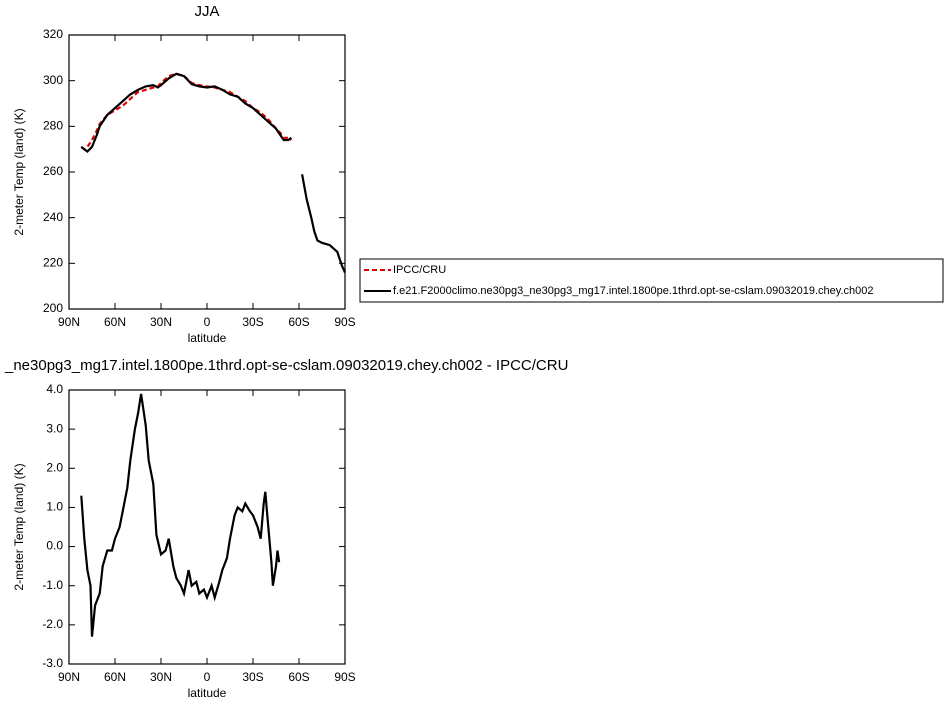  Describe the element at coordinates (419, 270) in the screenshot. I see `legend-label: IPCC/CRU` at that location.